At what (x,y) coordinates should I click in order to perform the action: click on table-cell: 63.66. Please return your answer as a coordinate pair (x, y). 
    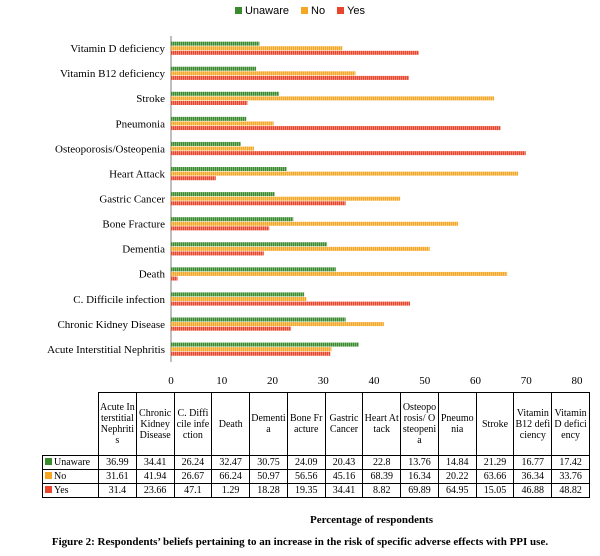
    Looking at the image, I should click on (495, 476).